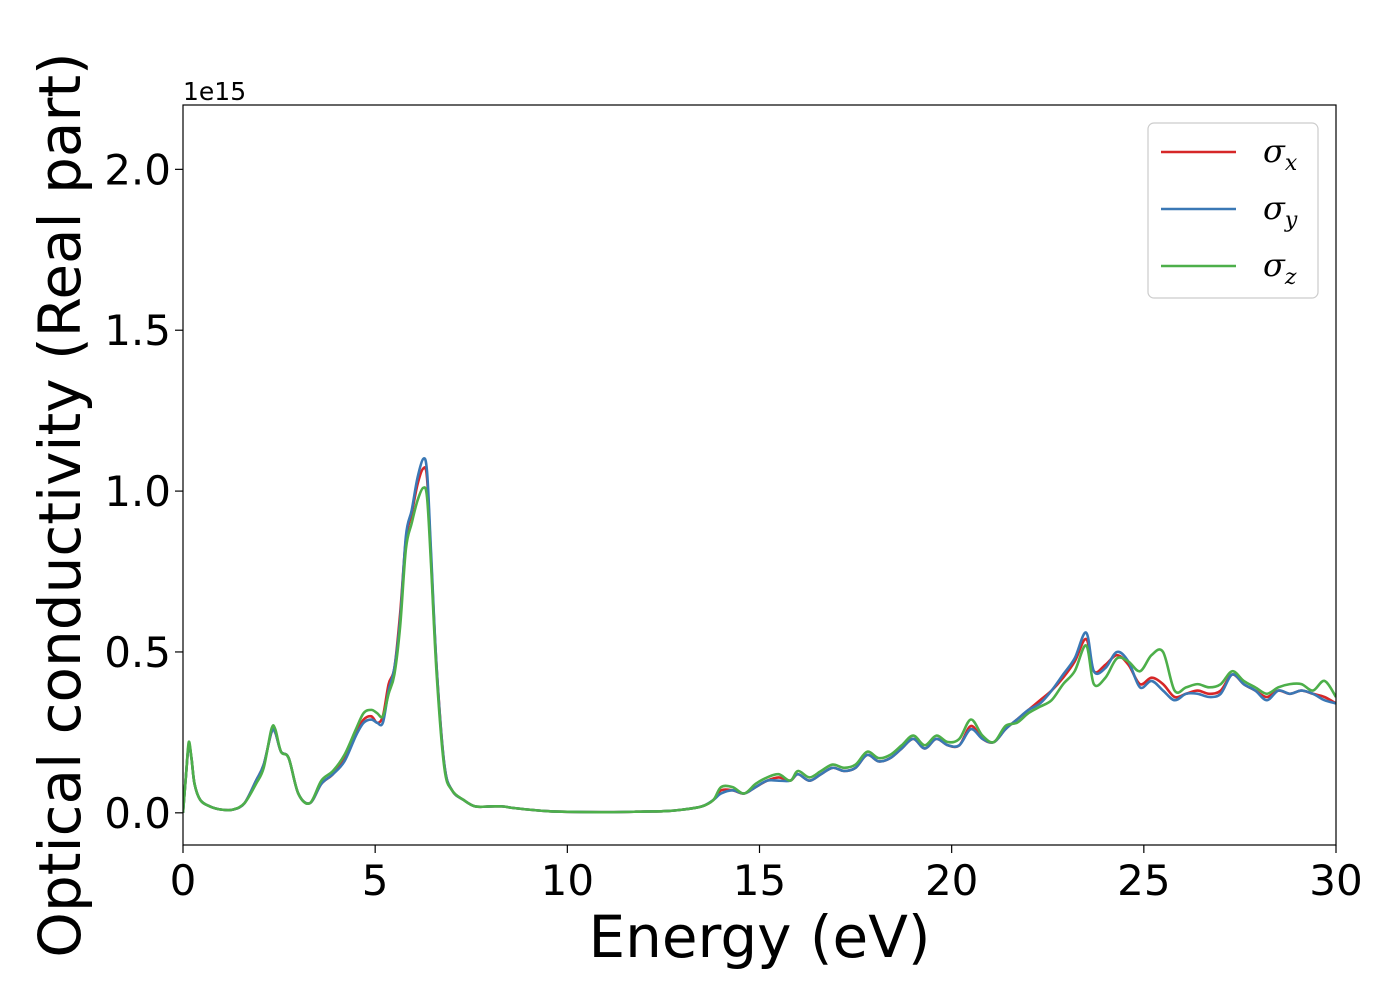 Image resolution: width=1400 pixels, height=1000 pixels. What do you see at coordinates (1143, 880) in the screenshot?
I see `x-tick-label: 25` at bounding box center [1143, 880].